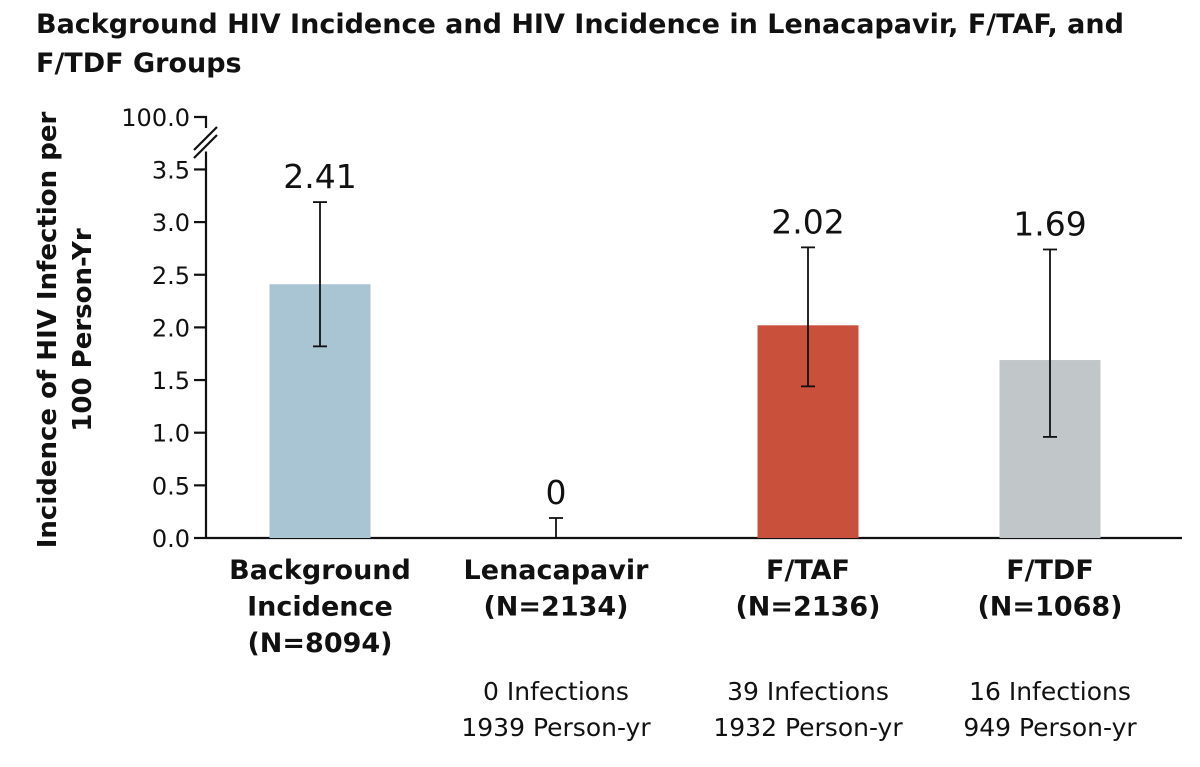  What do you see at coordinates (171, 276) in the screenshot?
I see `y-tick-label: 2.5` at bounding box center [171, 276].